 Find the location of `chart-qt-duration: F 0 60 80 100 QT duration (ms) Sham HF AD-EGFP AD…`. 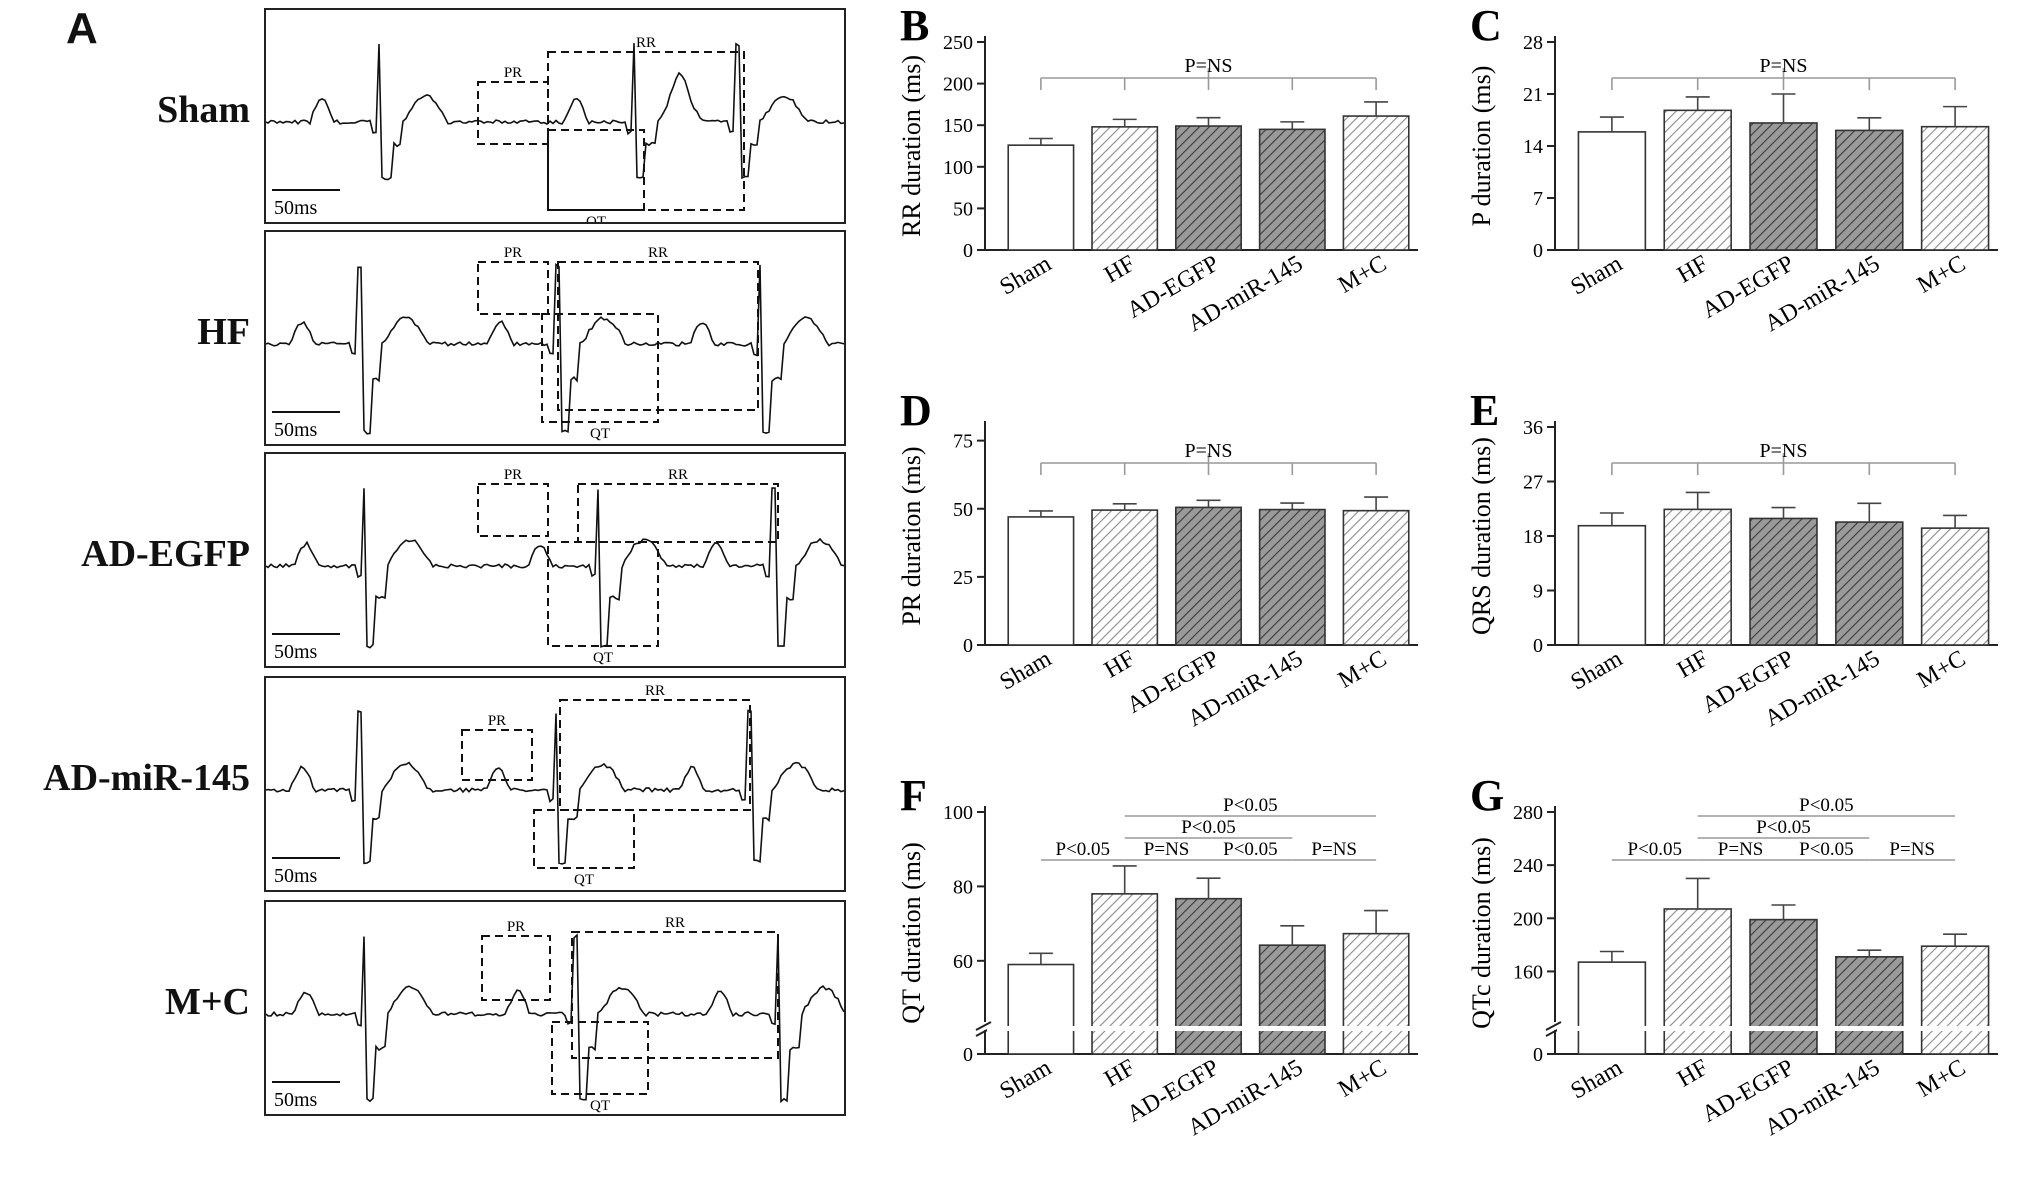

chart-qt-duration: F 0 60 80 100 QT duration (ms) Sham HF AD-EGFP AD… is located at coordinates (1160, 982).